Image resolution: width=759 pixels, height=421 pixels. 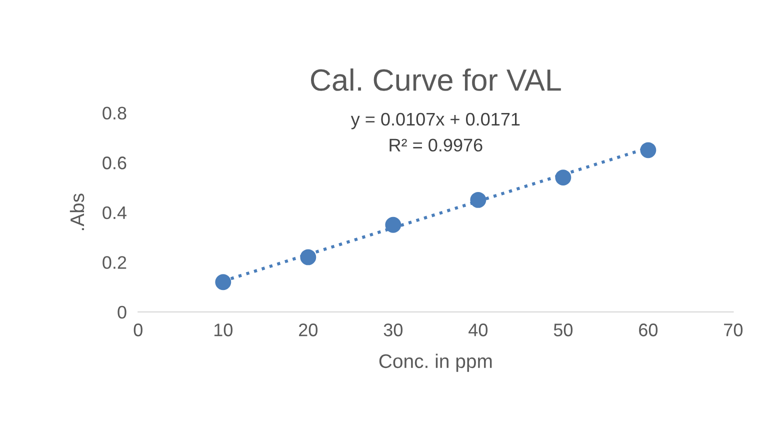 I want to click on x-tick-label: 0, so click(x=138, y=330).